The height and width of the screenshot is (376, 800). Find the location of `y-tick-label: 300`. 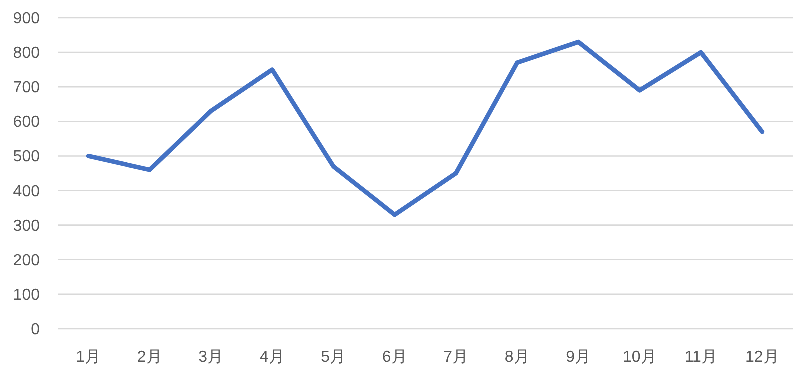

y-tick-label: 300 is located at coordinates (26, 226).